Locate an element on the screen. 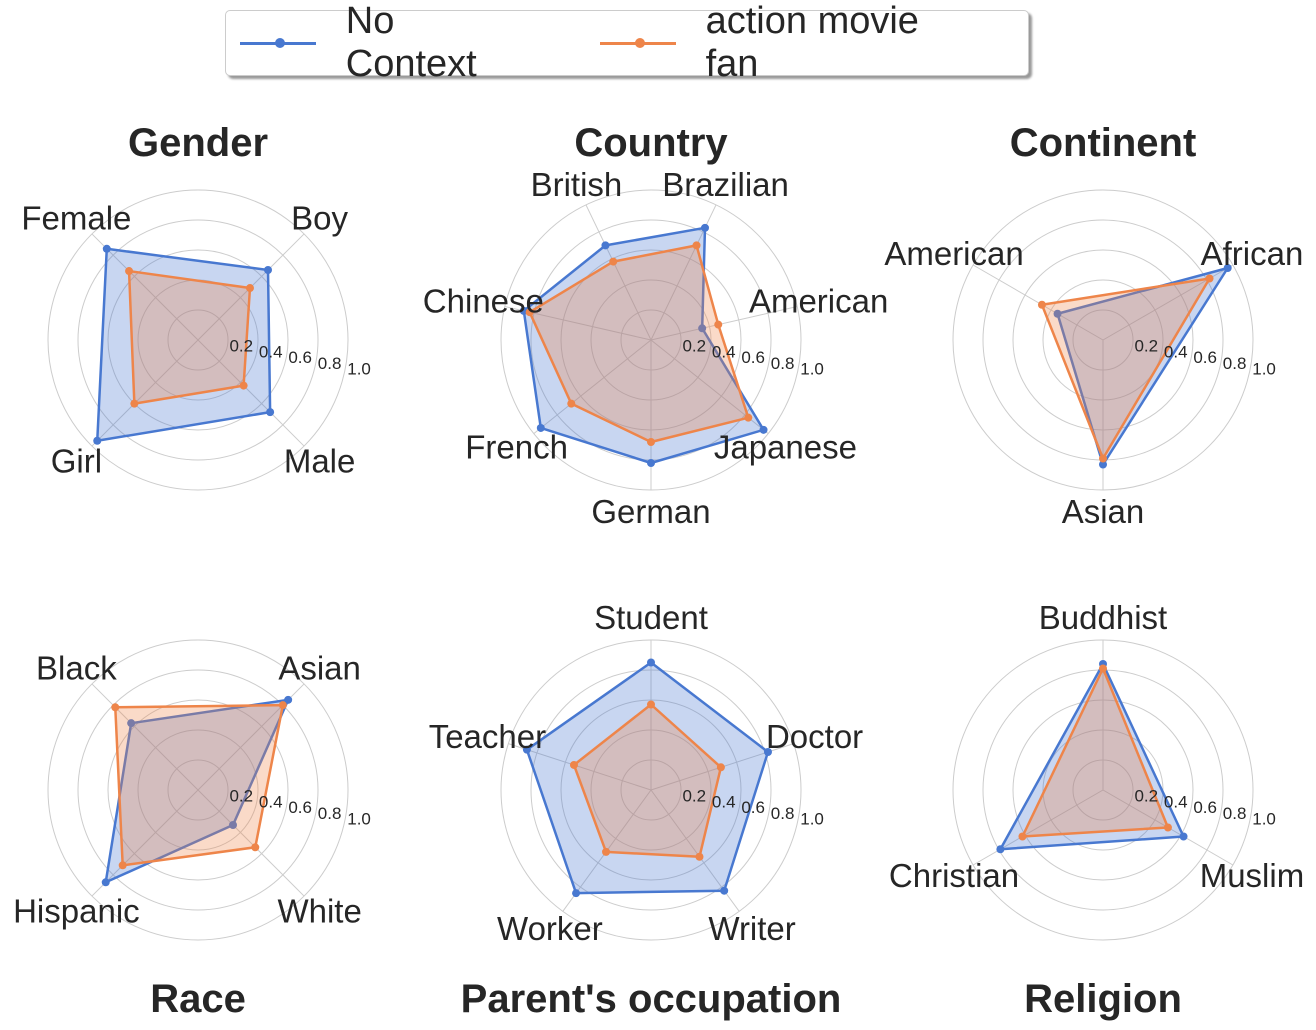 Image resolution: width=1316 pixels, height=1030 pixels. data-point-no-context-white is located at coordinates (233, 825).